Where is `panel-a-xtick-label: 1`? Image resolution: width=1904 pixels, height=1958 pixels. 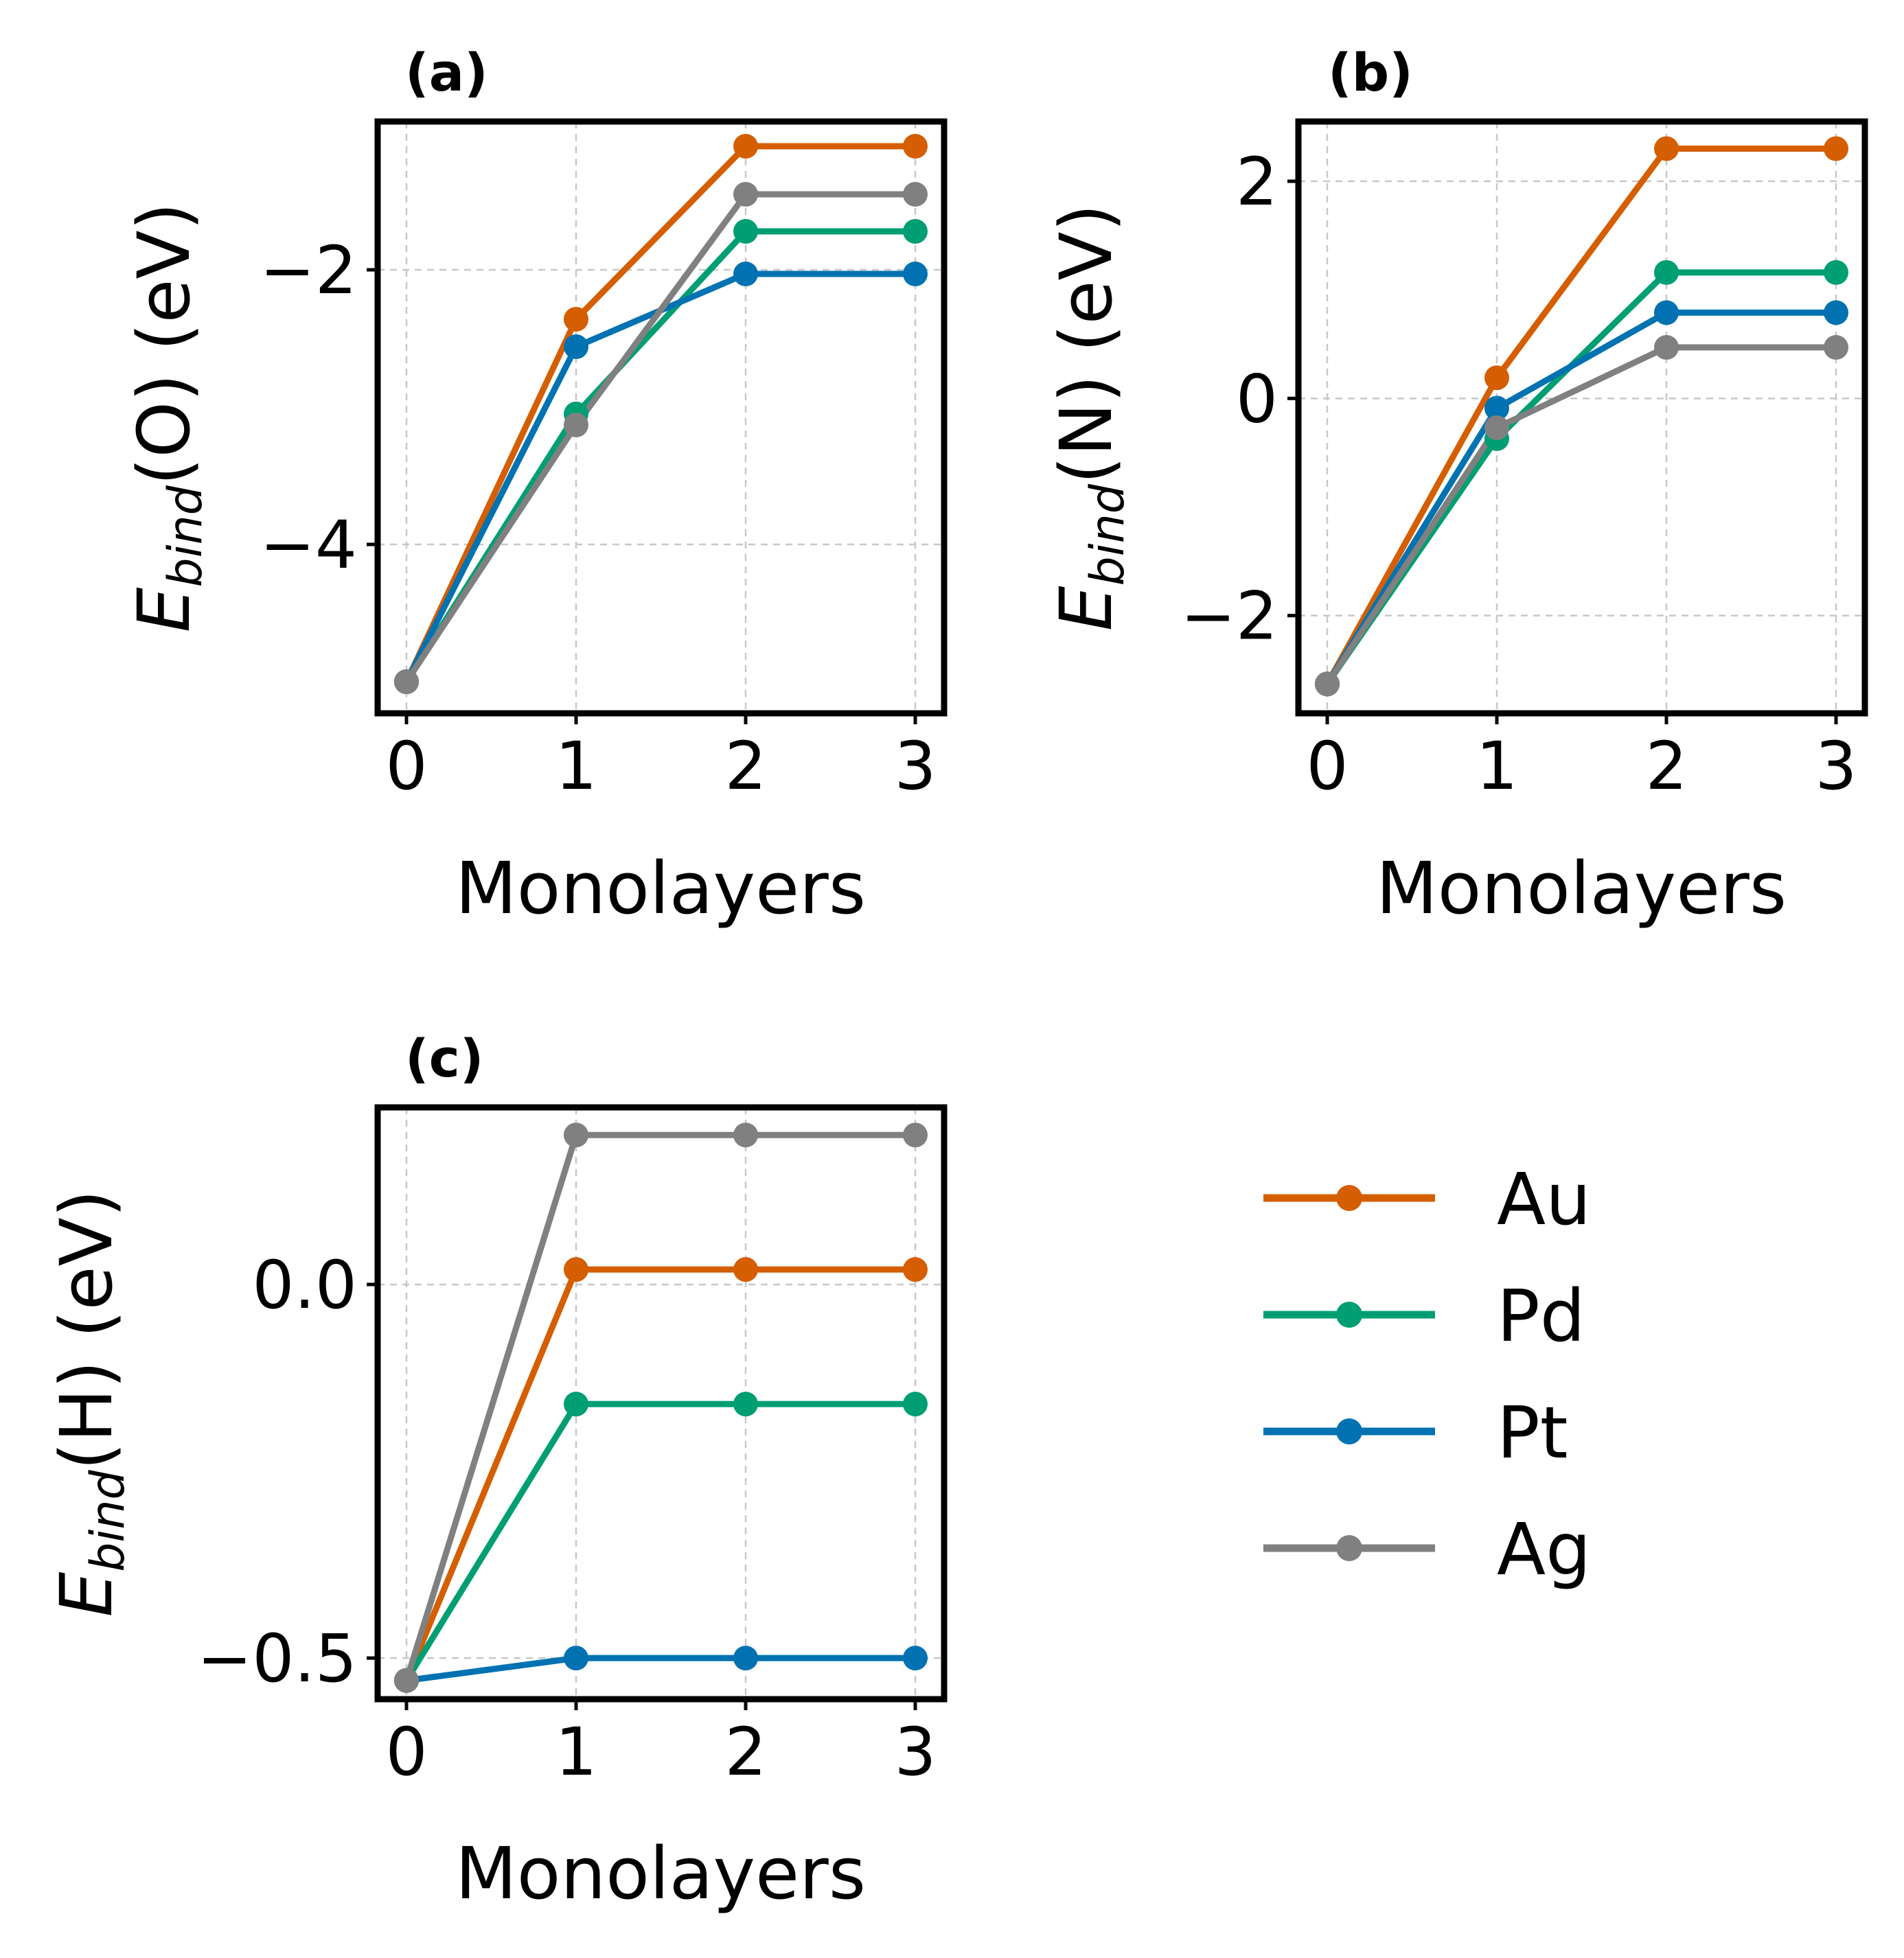 panel-a-xtick-label: 1 is located at coordinates (576, 767).